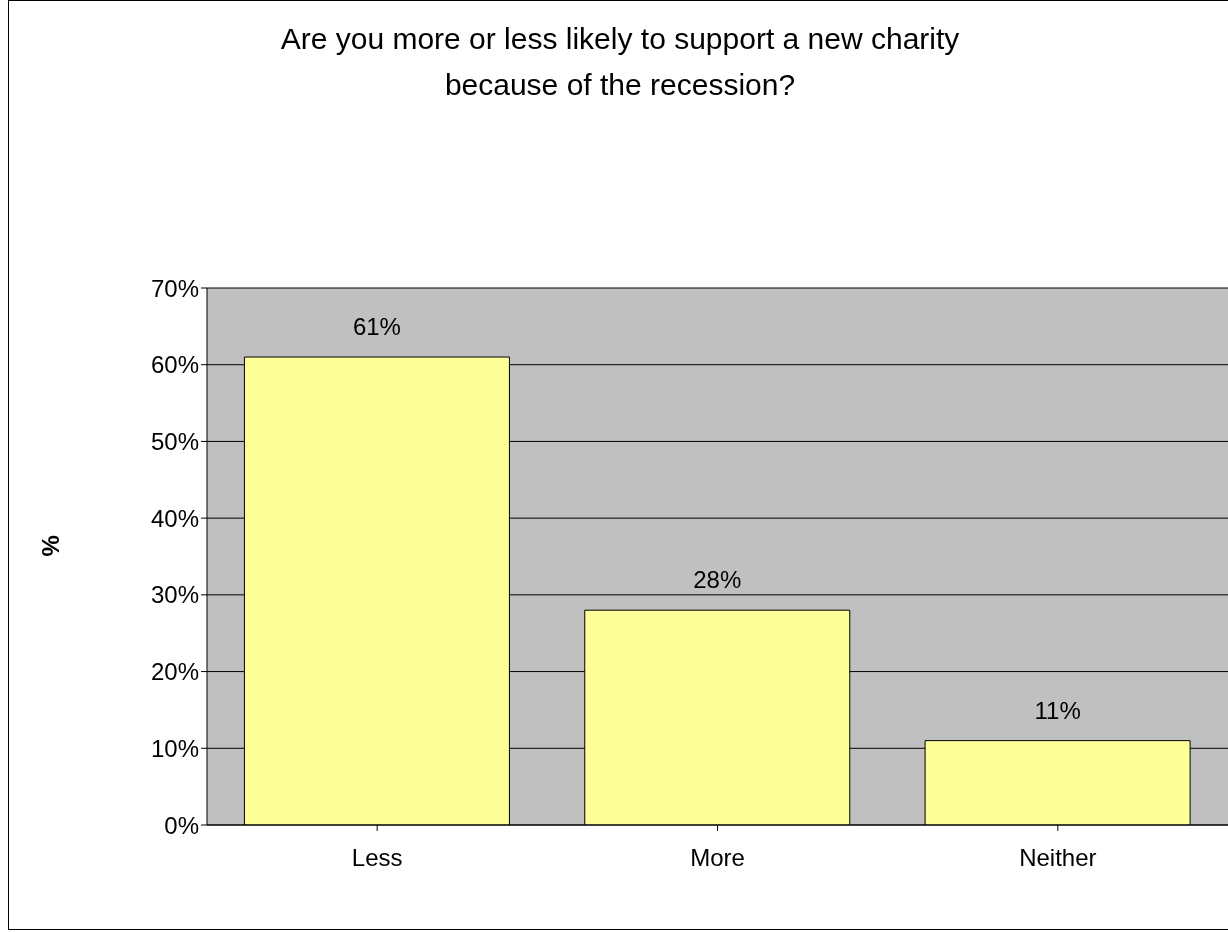  Describe the element at coordinates (377, 858) in the screenshot. I see `x-tick-label: Less` at that location.